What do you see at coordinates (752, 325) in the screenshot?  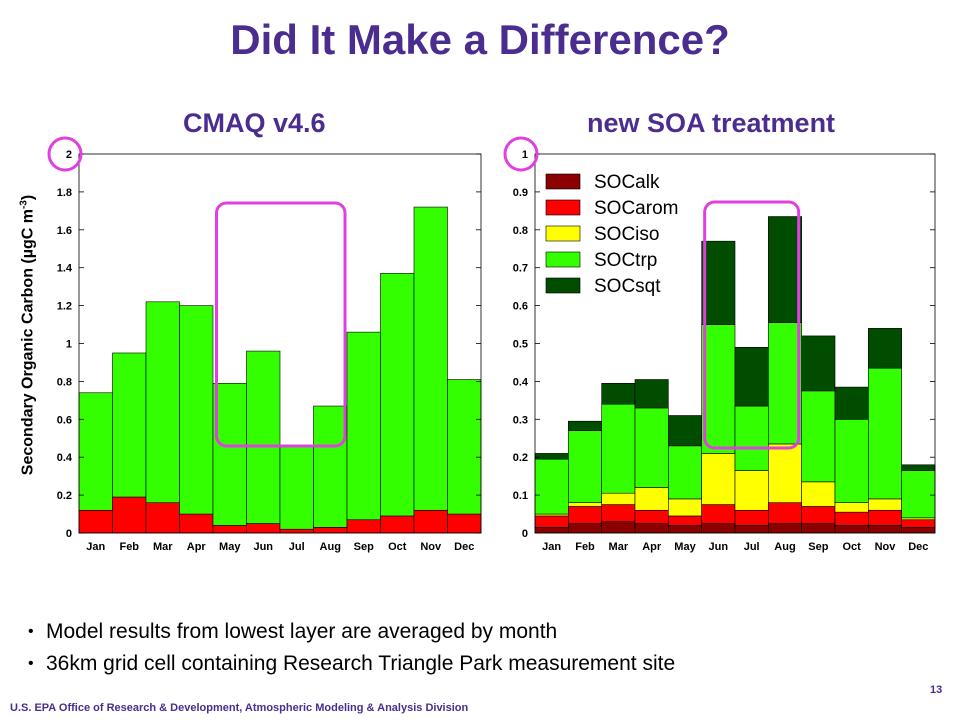 I see `highlight-box` at bounding box center [752, 325].